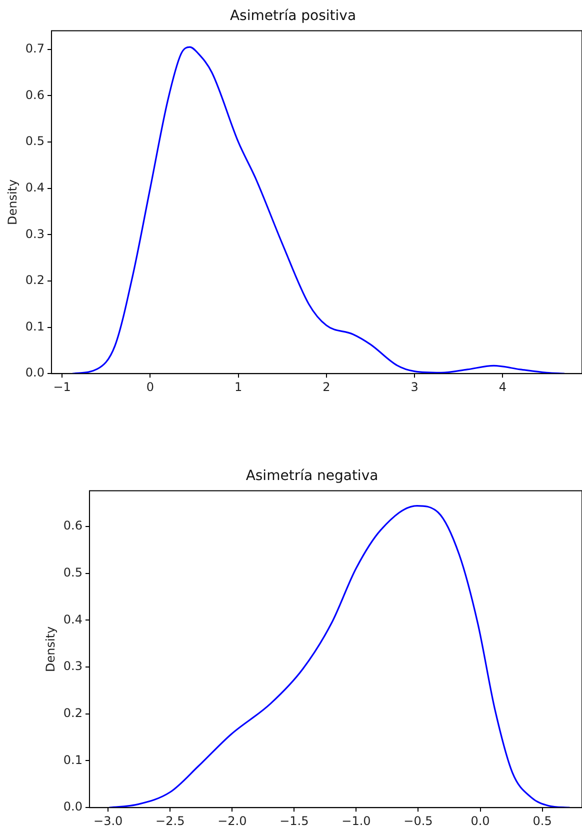  What do you see at coordinates (312, 476) in the screenshot?
I see `chart-title: Asimetría negativa` at bounding box center [312, 476].